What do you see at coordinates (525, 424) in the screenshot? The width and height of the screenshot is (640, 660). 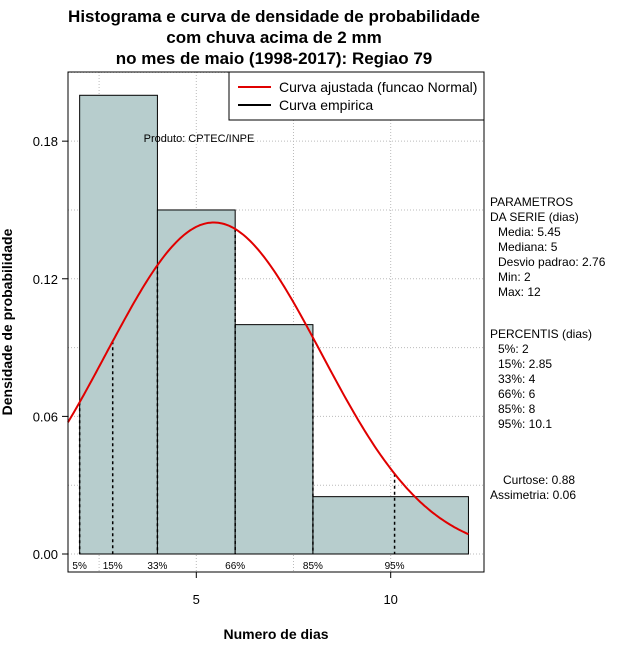 I see `percentil-95: 95%: 10.1` at bounding box center [525, 424].